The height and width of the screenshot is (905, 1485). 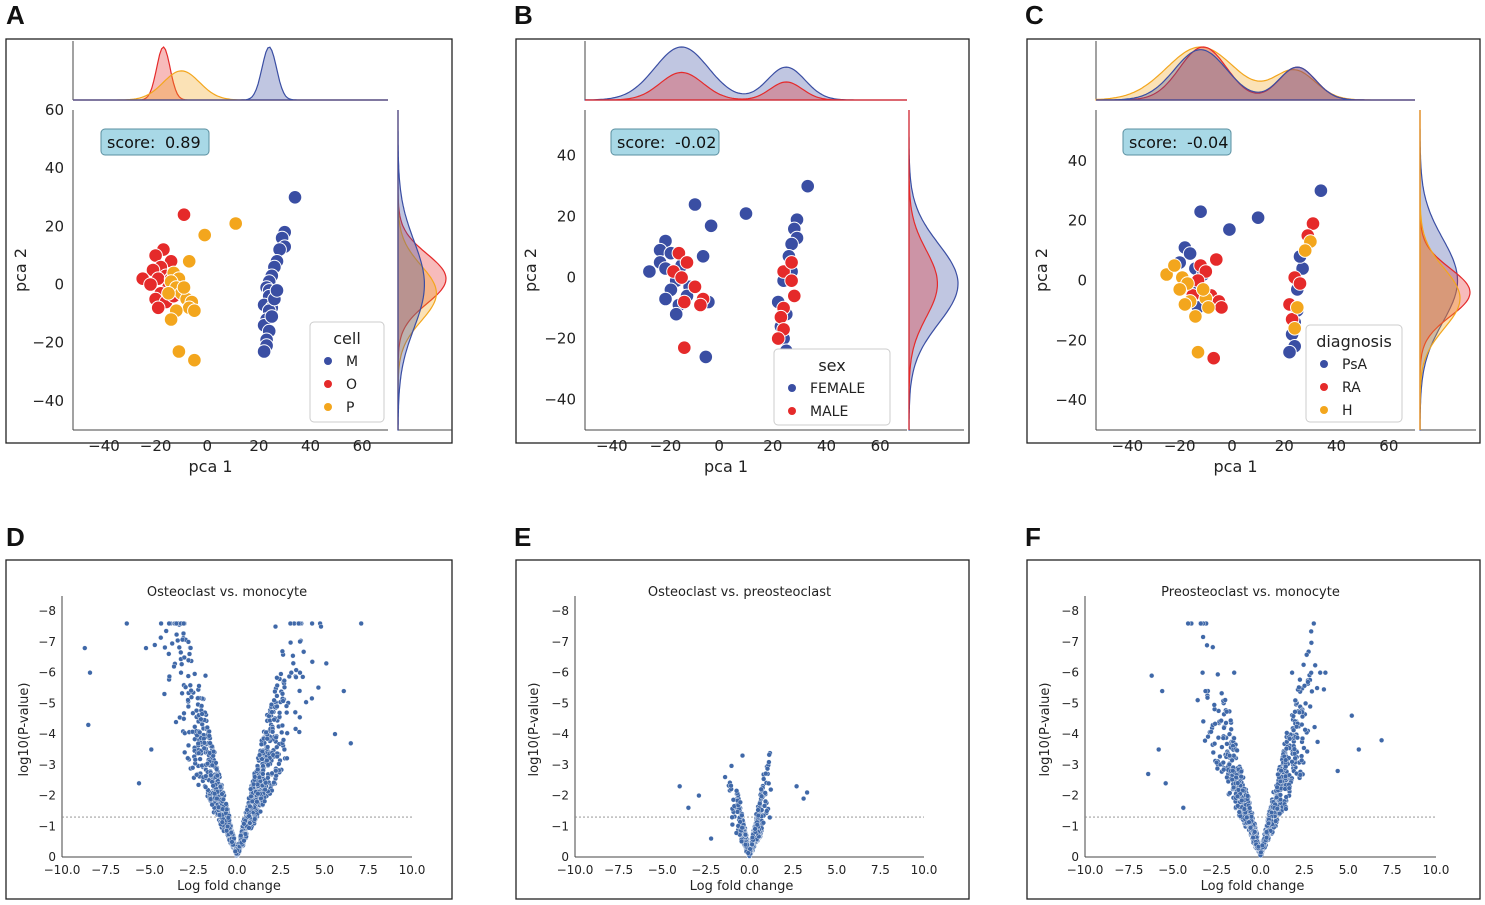 I want to click on legend-title: sex, so click(x=831, y=365).